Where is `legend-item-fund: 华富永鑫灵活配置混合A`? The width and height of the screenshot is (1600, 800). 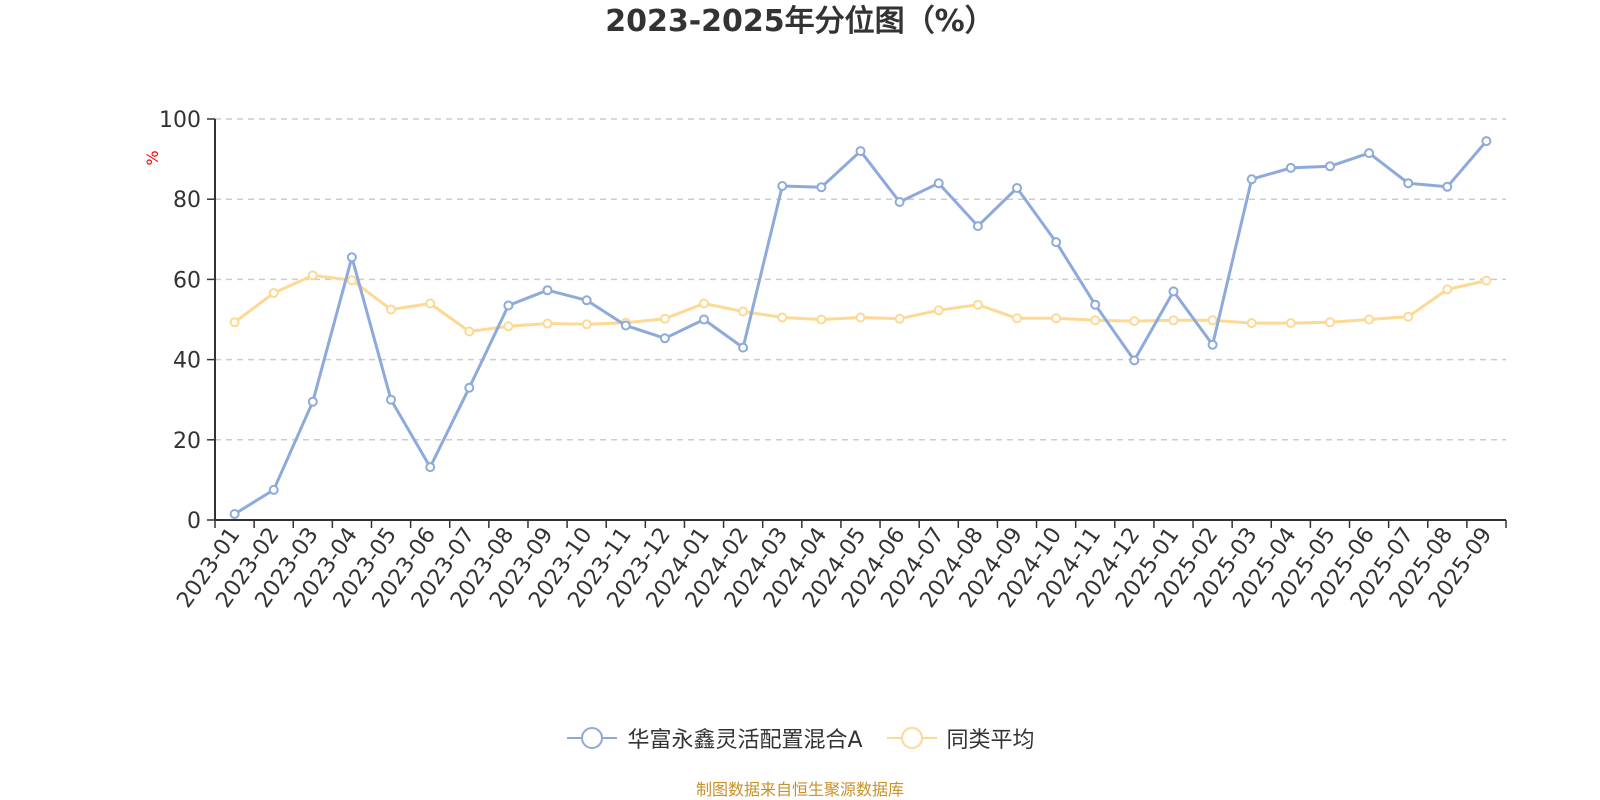 legend-item-fund: 华富永鑫灵活配置混合A is located at coordinates (714, 738).